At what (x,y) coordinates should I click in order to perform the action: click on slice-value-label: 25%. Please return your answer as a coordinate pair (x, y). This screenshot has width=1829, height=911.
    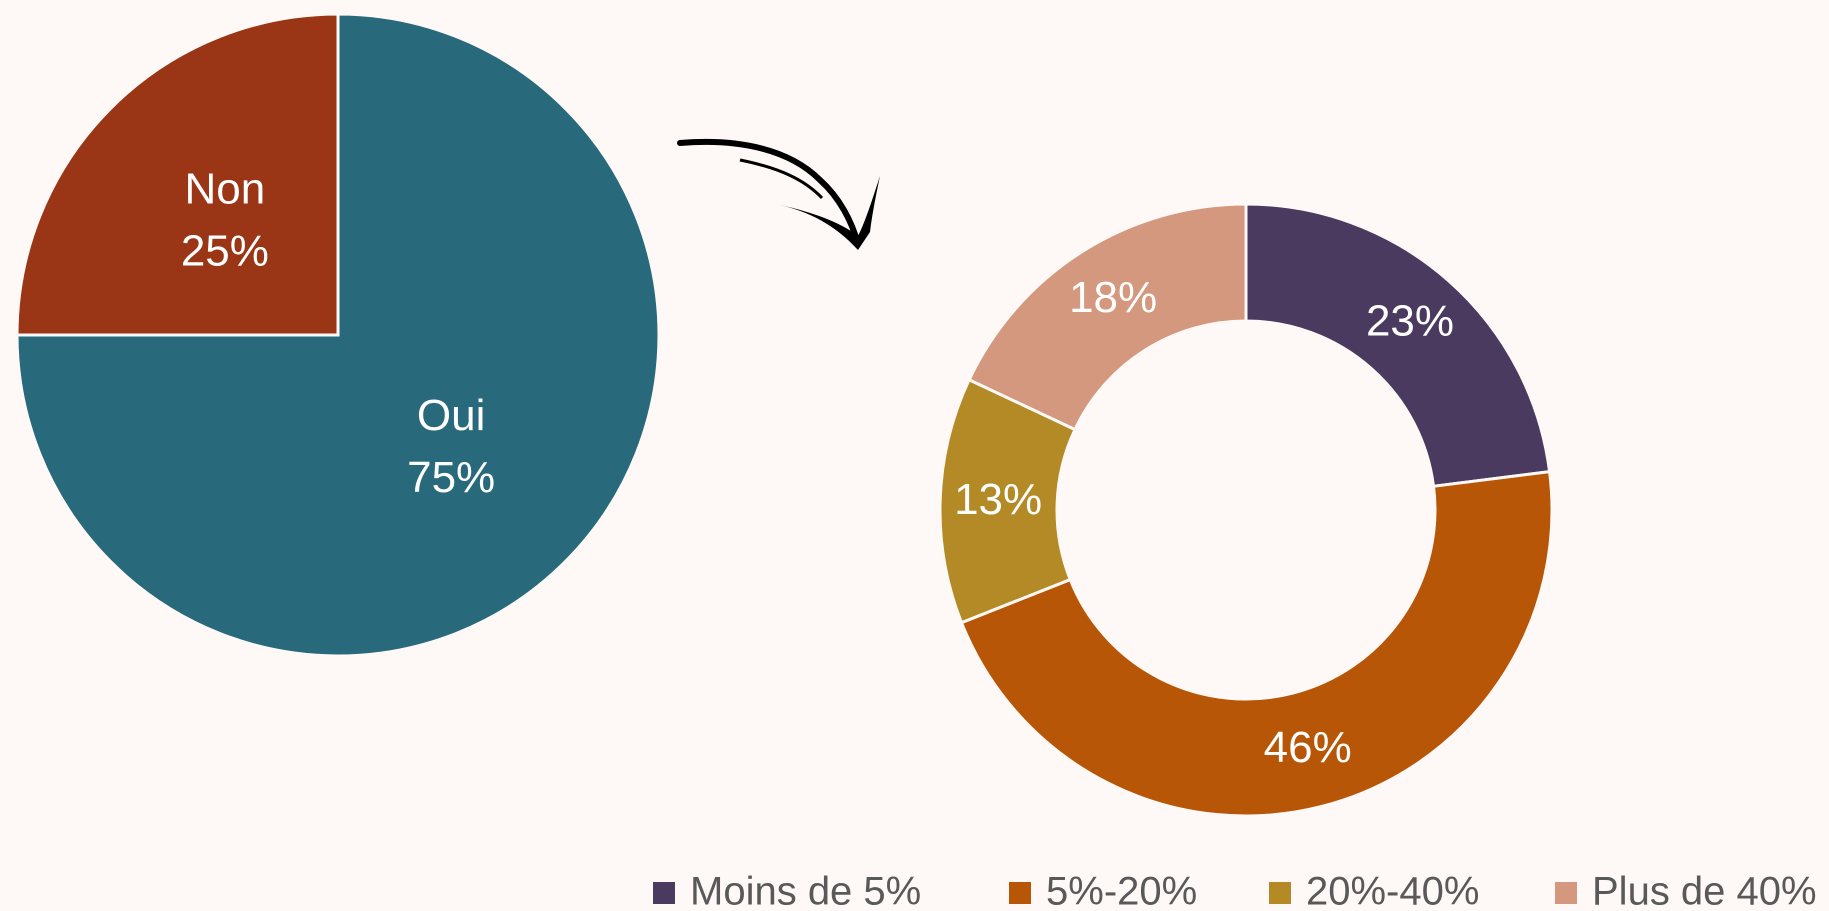
    Looking at the image, I should click on (225, 250).